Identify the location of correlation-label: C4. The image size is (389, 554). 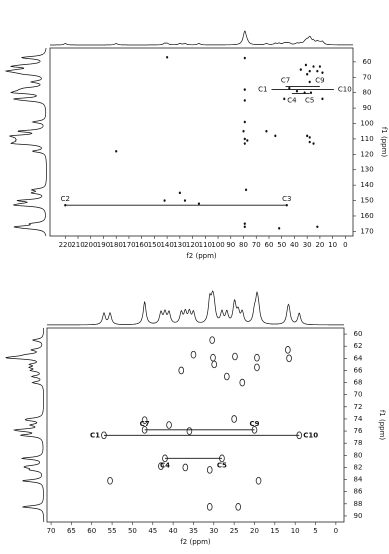
(165, 465).